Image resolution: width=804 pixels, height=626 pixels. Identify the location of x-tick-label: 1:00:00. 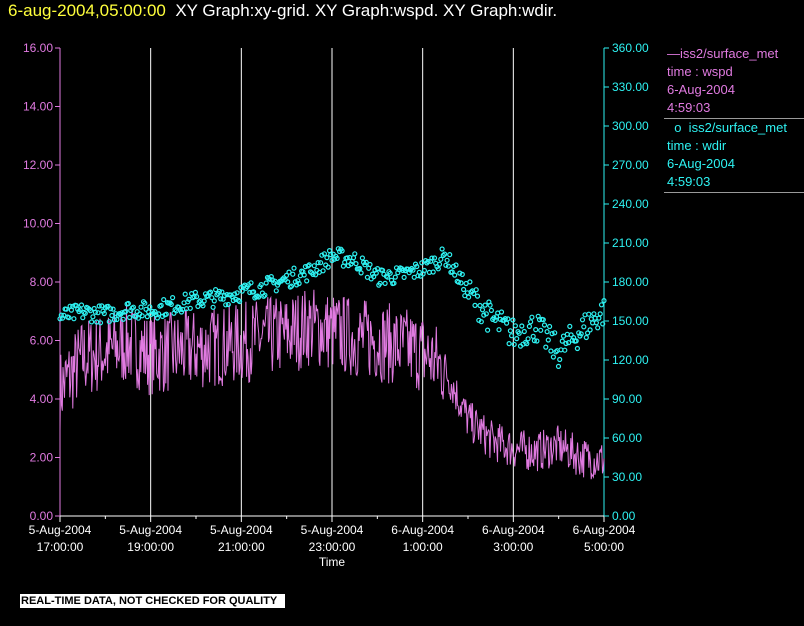
(423, 547).